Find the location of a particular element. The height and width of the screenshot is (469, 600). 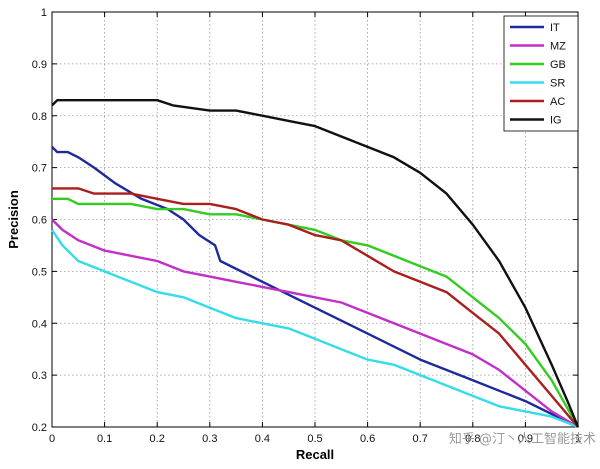

x-tick-label: 0.7 is located at coordinates (420, 439).